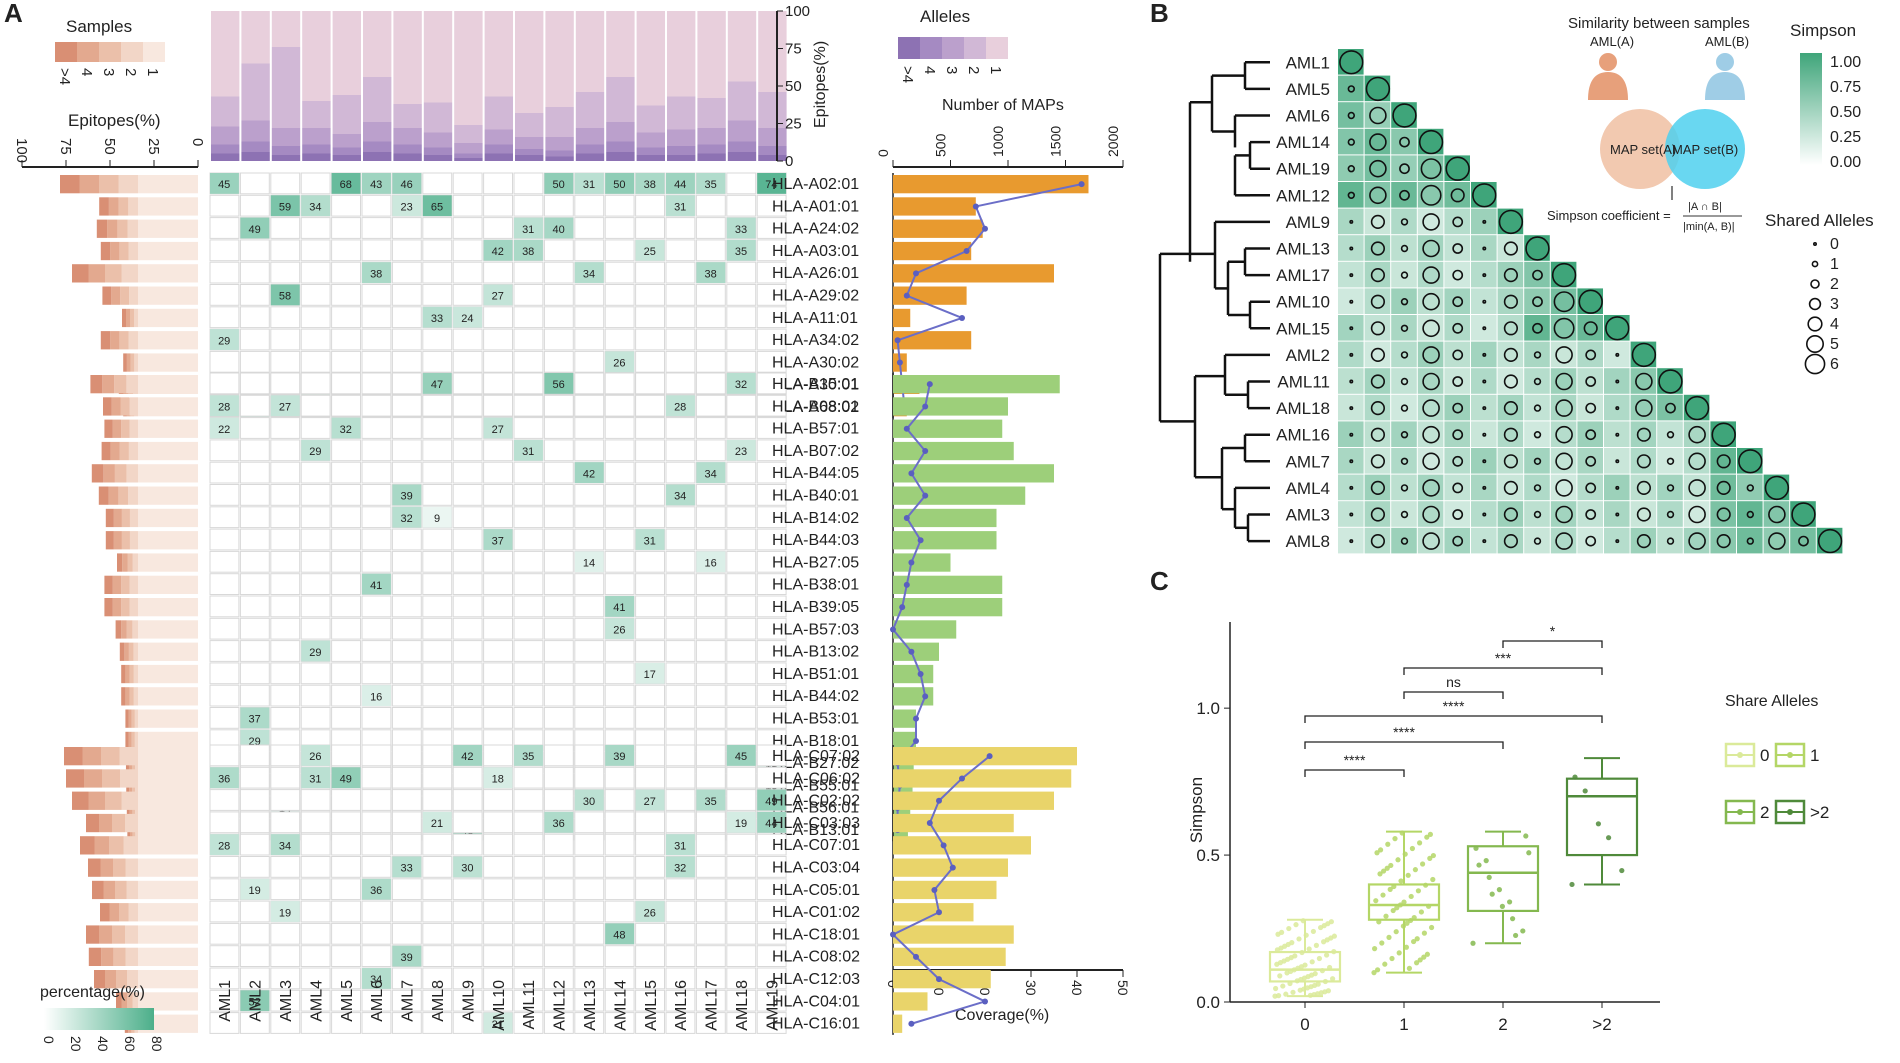  What do you see at coordinates (815, 674) in the screenshot?
I see `allele-label: HLA-B51:01` at bounding box center [815, 674].